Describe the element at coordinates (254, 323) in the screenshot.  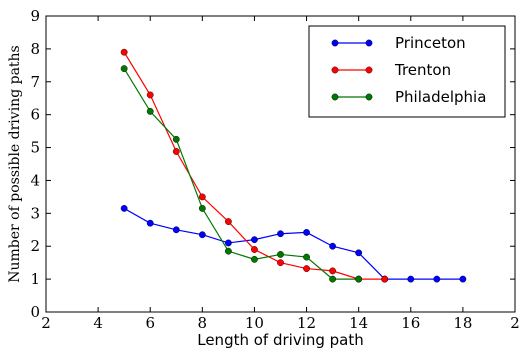
I see `x-tick-label: 10` at that location.